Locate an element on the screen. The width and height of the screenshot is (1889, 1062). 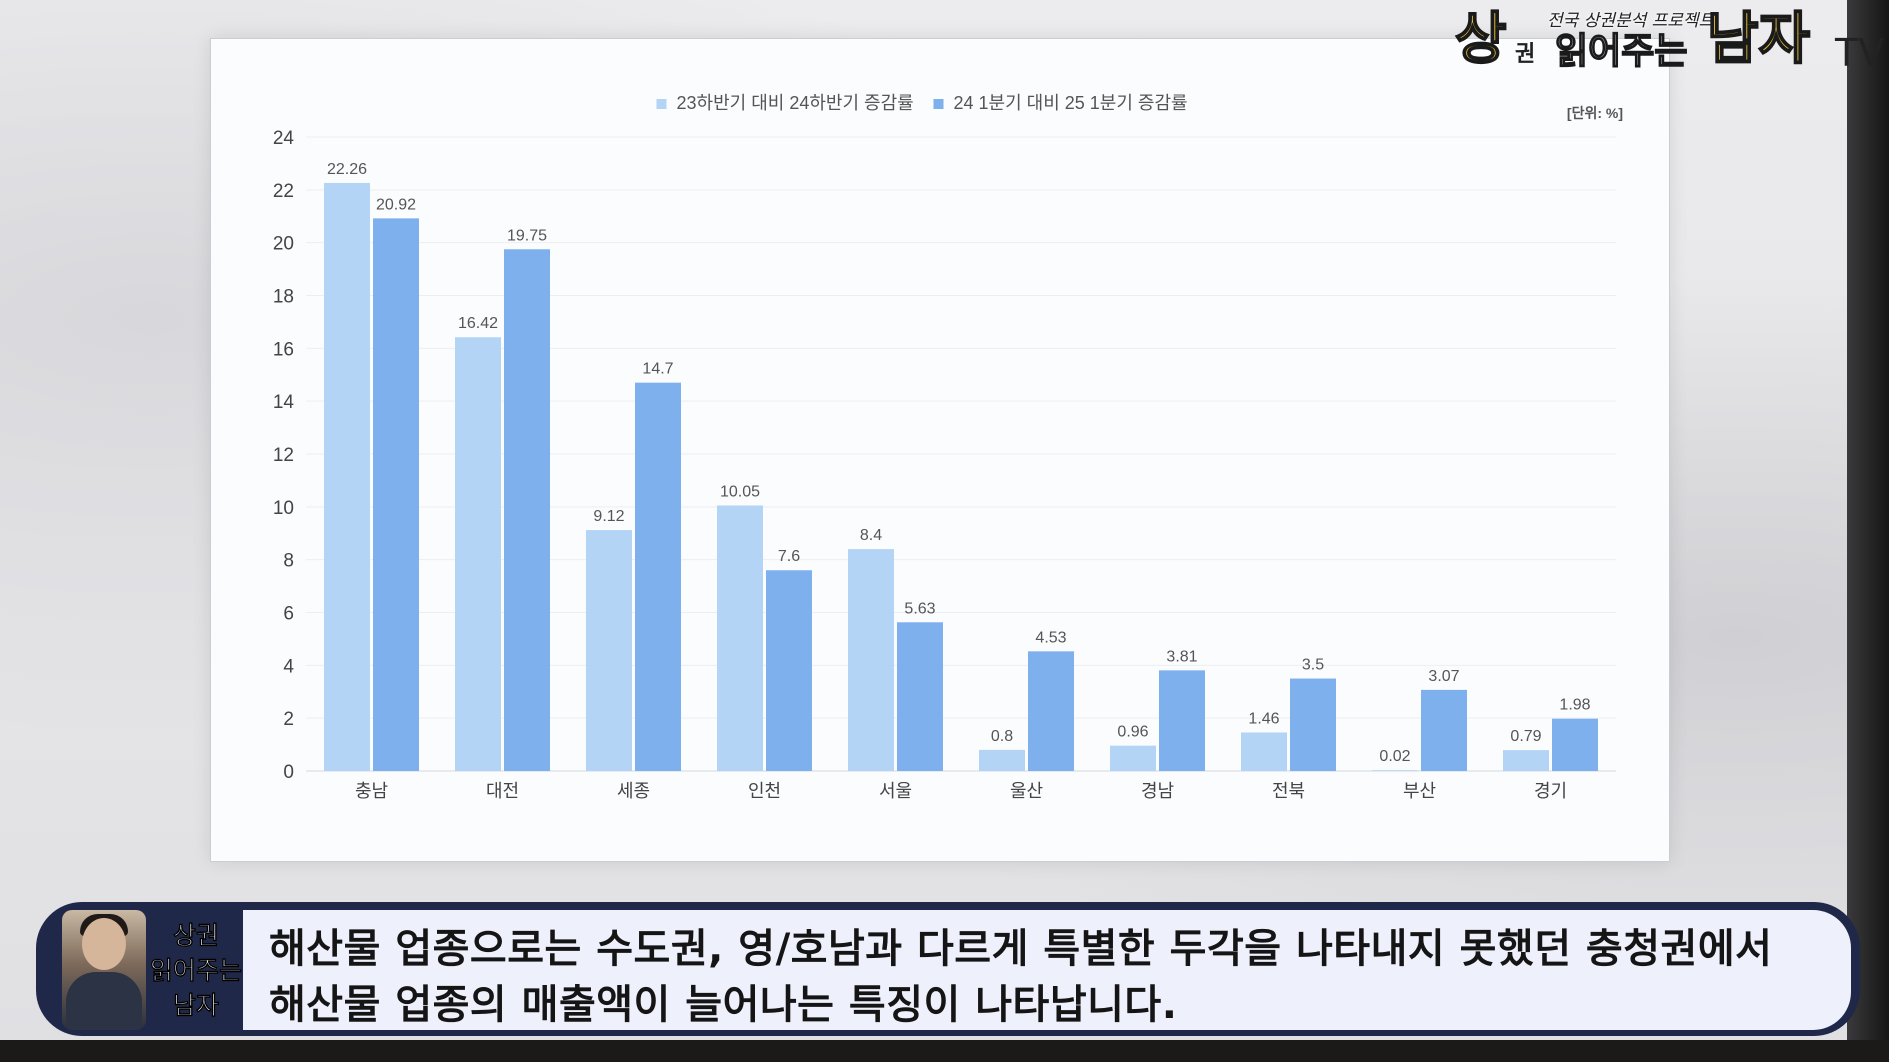
x-tick-label: 대전 is located at coordinates (502, 791).